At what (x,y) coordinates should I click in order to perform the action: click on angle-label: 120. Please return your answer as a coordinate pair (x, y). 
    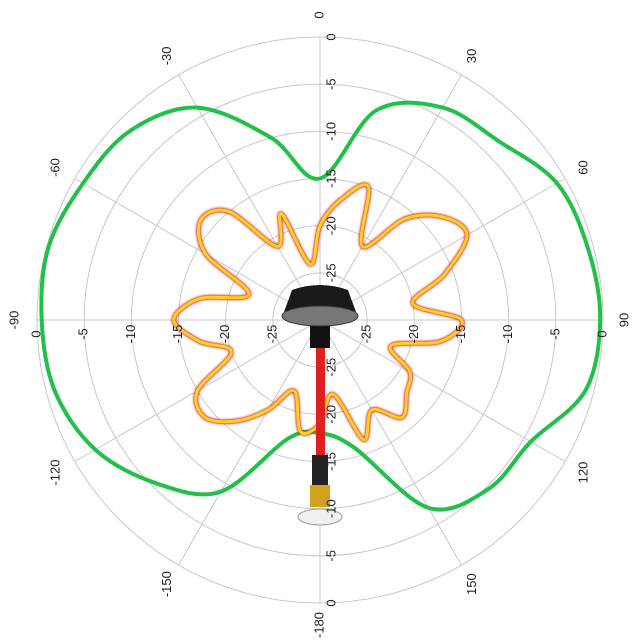
    Looking at the image, I should click on (583, 473).